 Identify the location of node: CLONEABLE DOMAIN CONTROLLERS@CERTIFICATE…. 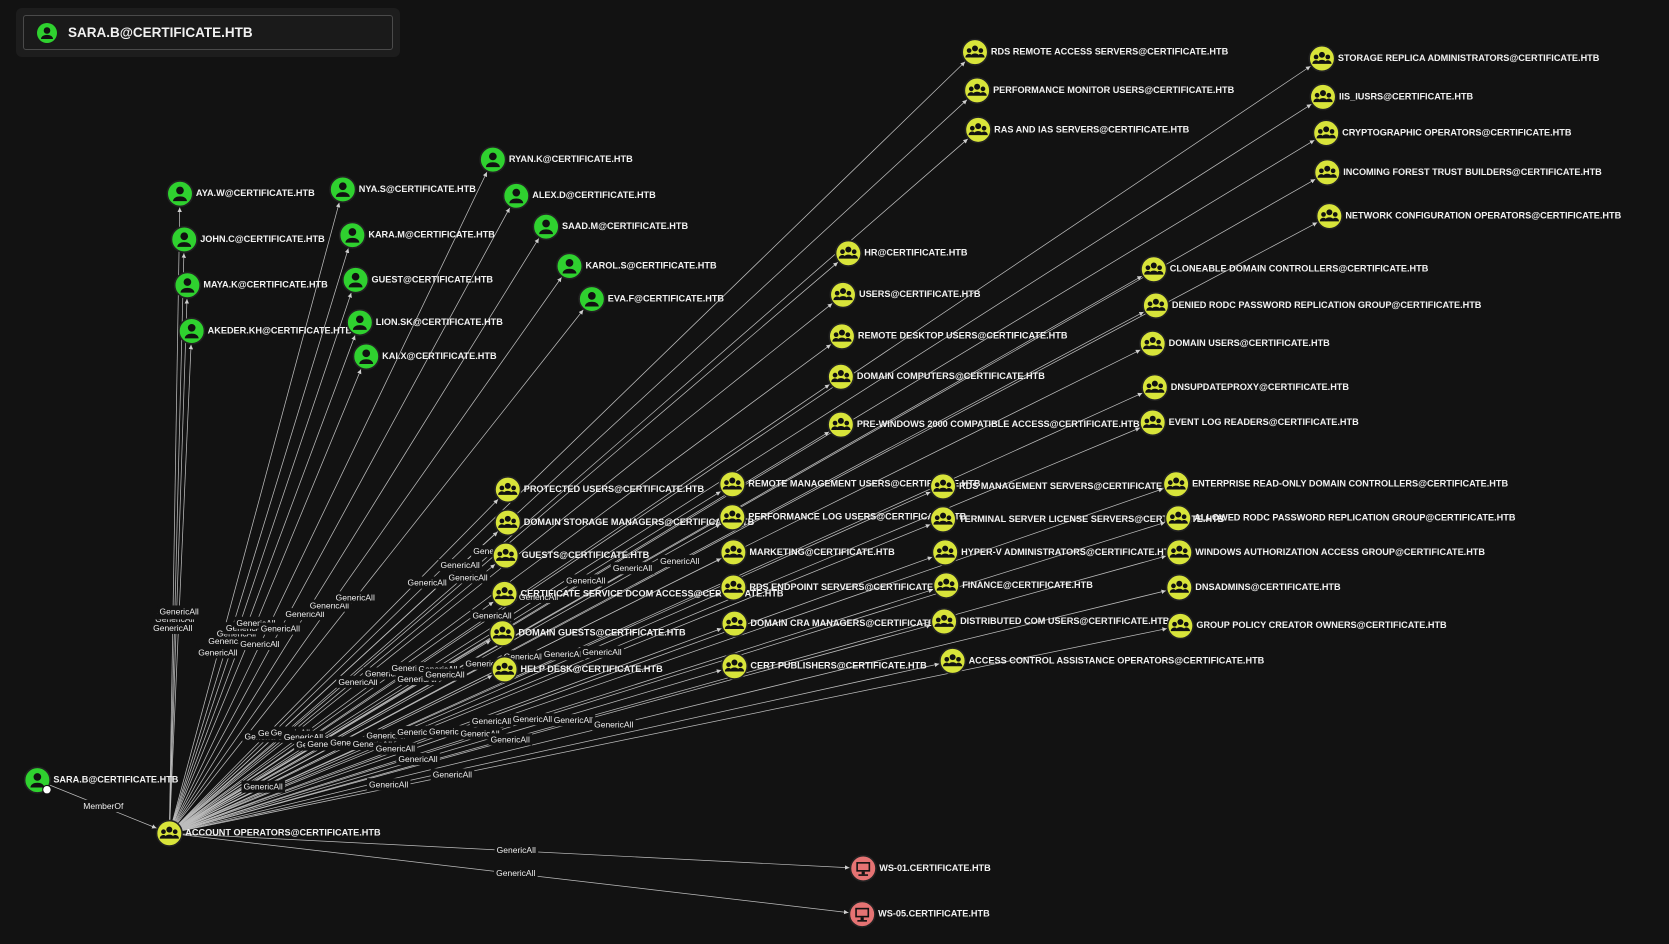
(1284, 269).